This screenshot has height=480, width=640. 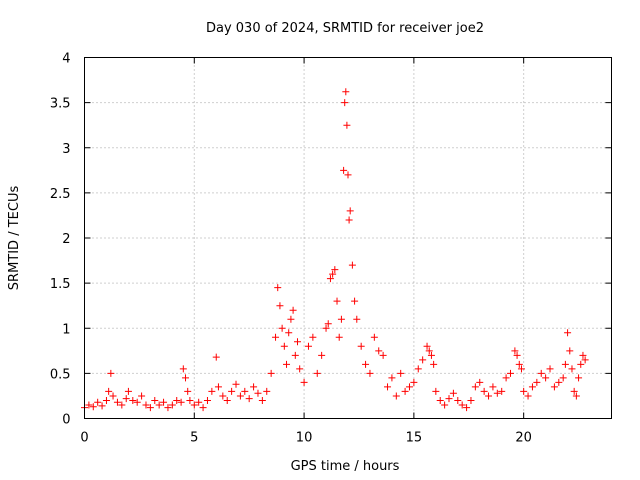 I want to click on y-tick-label: 0.5, so click(x=60, y=374).